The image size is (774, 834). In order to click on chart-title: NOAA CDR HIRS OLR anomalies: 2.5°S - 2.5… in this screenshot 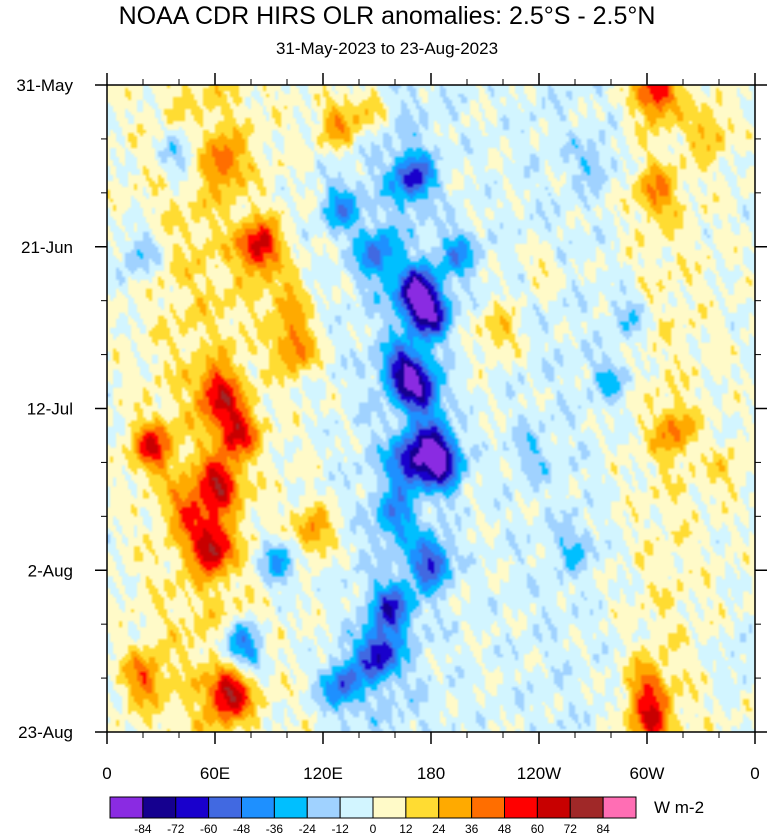, I will do `click(387, 16)`.